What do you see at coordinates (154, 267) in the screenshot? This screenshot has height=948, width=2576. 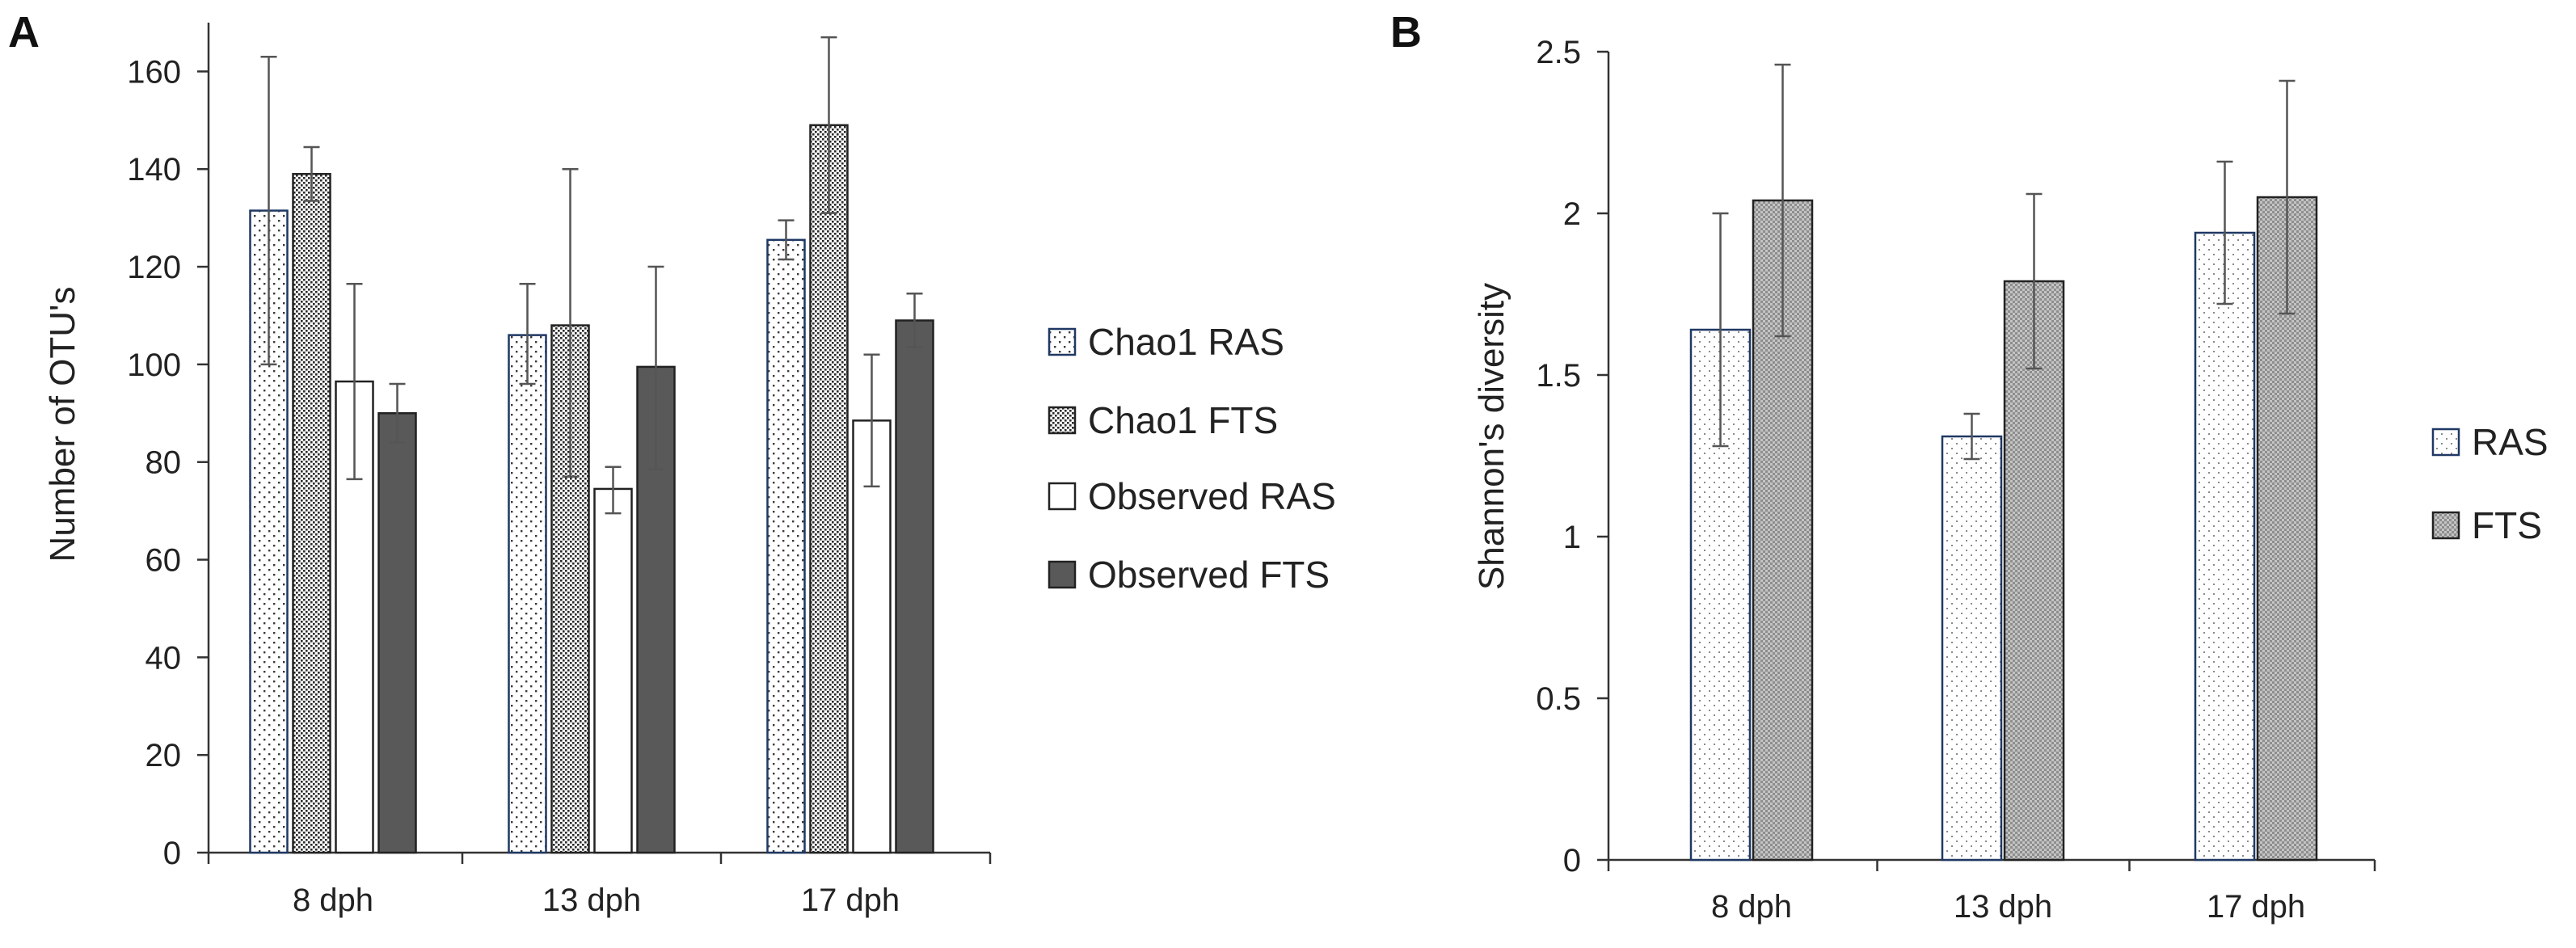 I see `y-tick-label: 120` at bounding box center [154, 267].